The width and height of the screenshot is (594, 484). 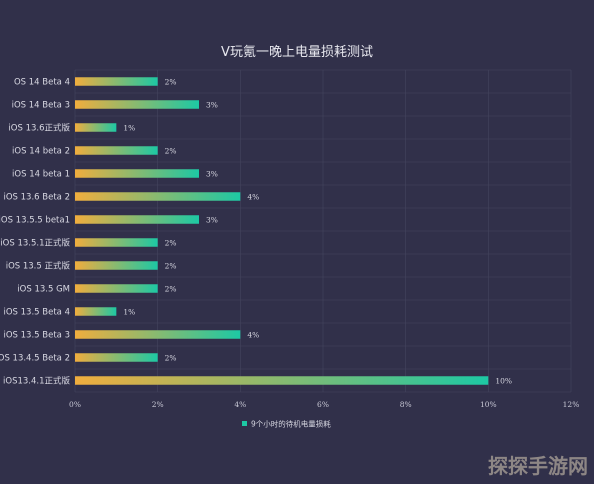 What do you see at coordinates (42, 83) in the screenshot?
I see `category-label: OS 14 Beta 4` at bounding box center [42, 83].